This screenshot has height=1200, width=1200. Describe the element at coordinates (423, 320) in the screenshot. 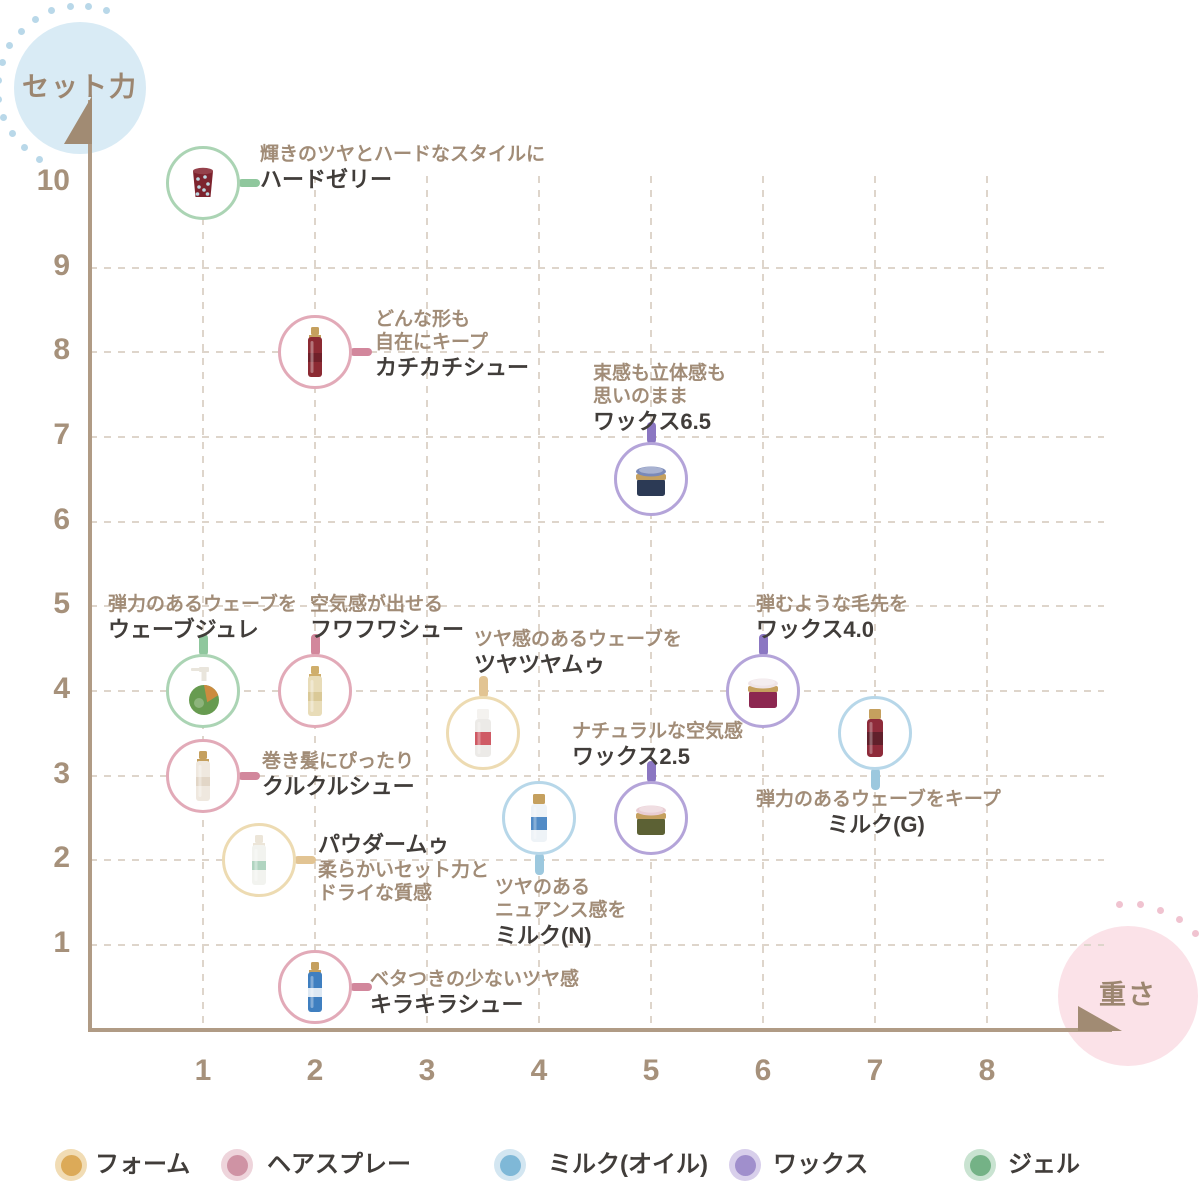

I see `product-desc: どんな形も` at that location.